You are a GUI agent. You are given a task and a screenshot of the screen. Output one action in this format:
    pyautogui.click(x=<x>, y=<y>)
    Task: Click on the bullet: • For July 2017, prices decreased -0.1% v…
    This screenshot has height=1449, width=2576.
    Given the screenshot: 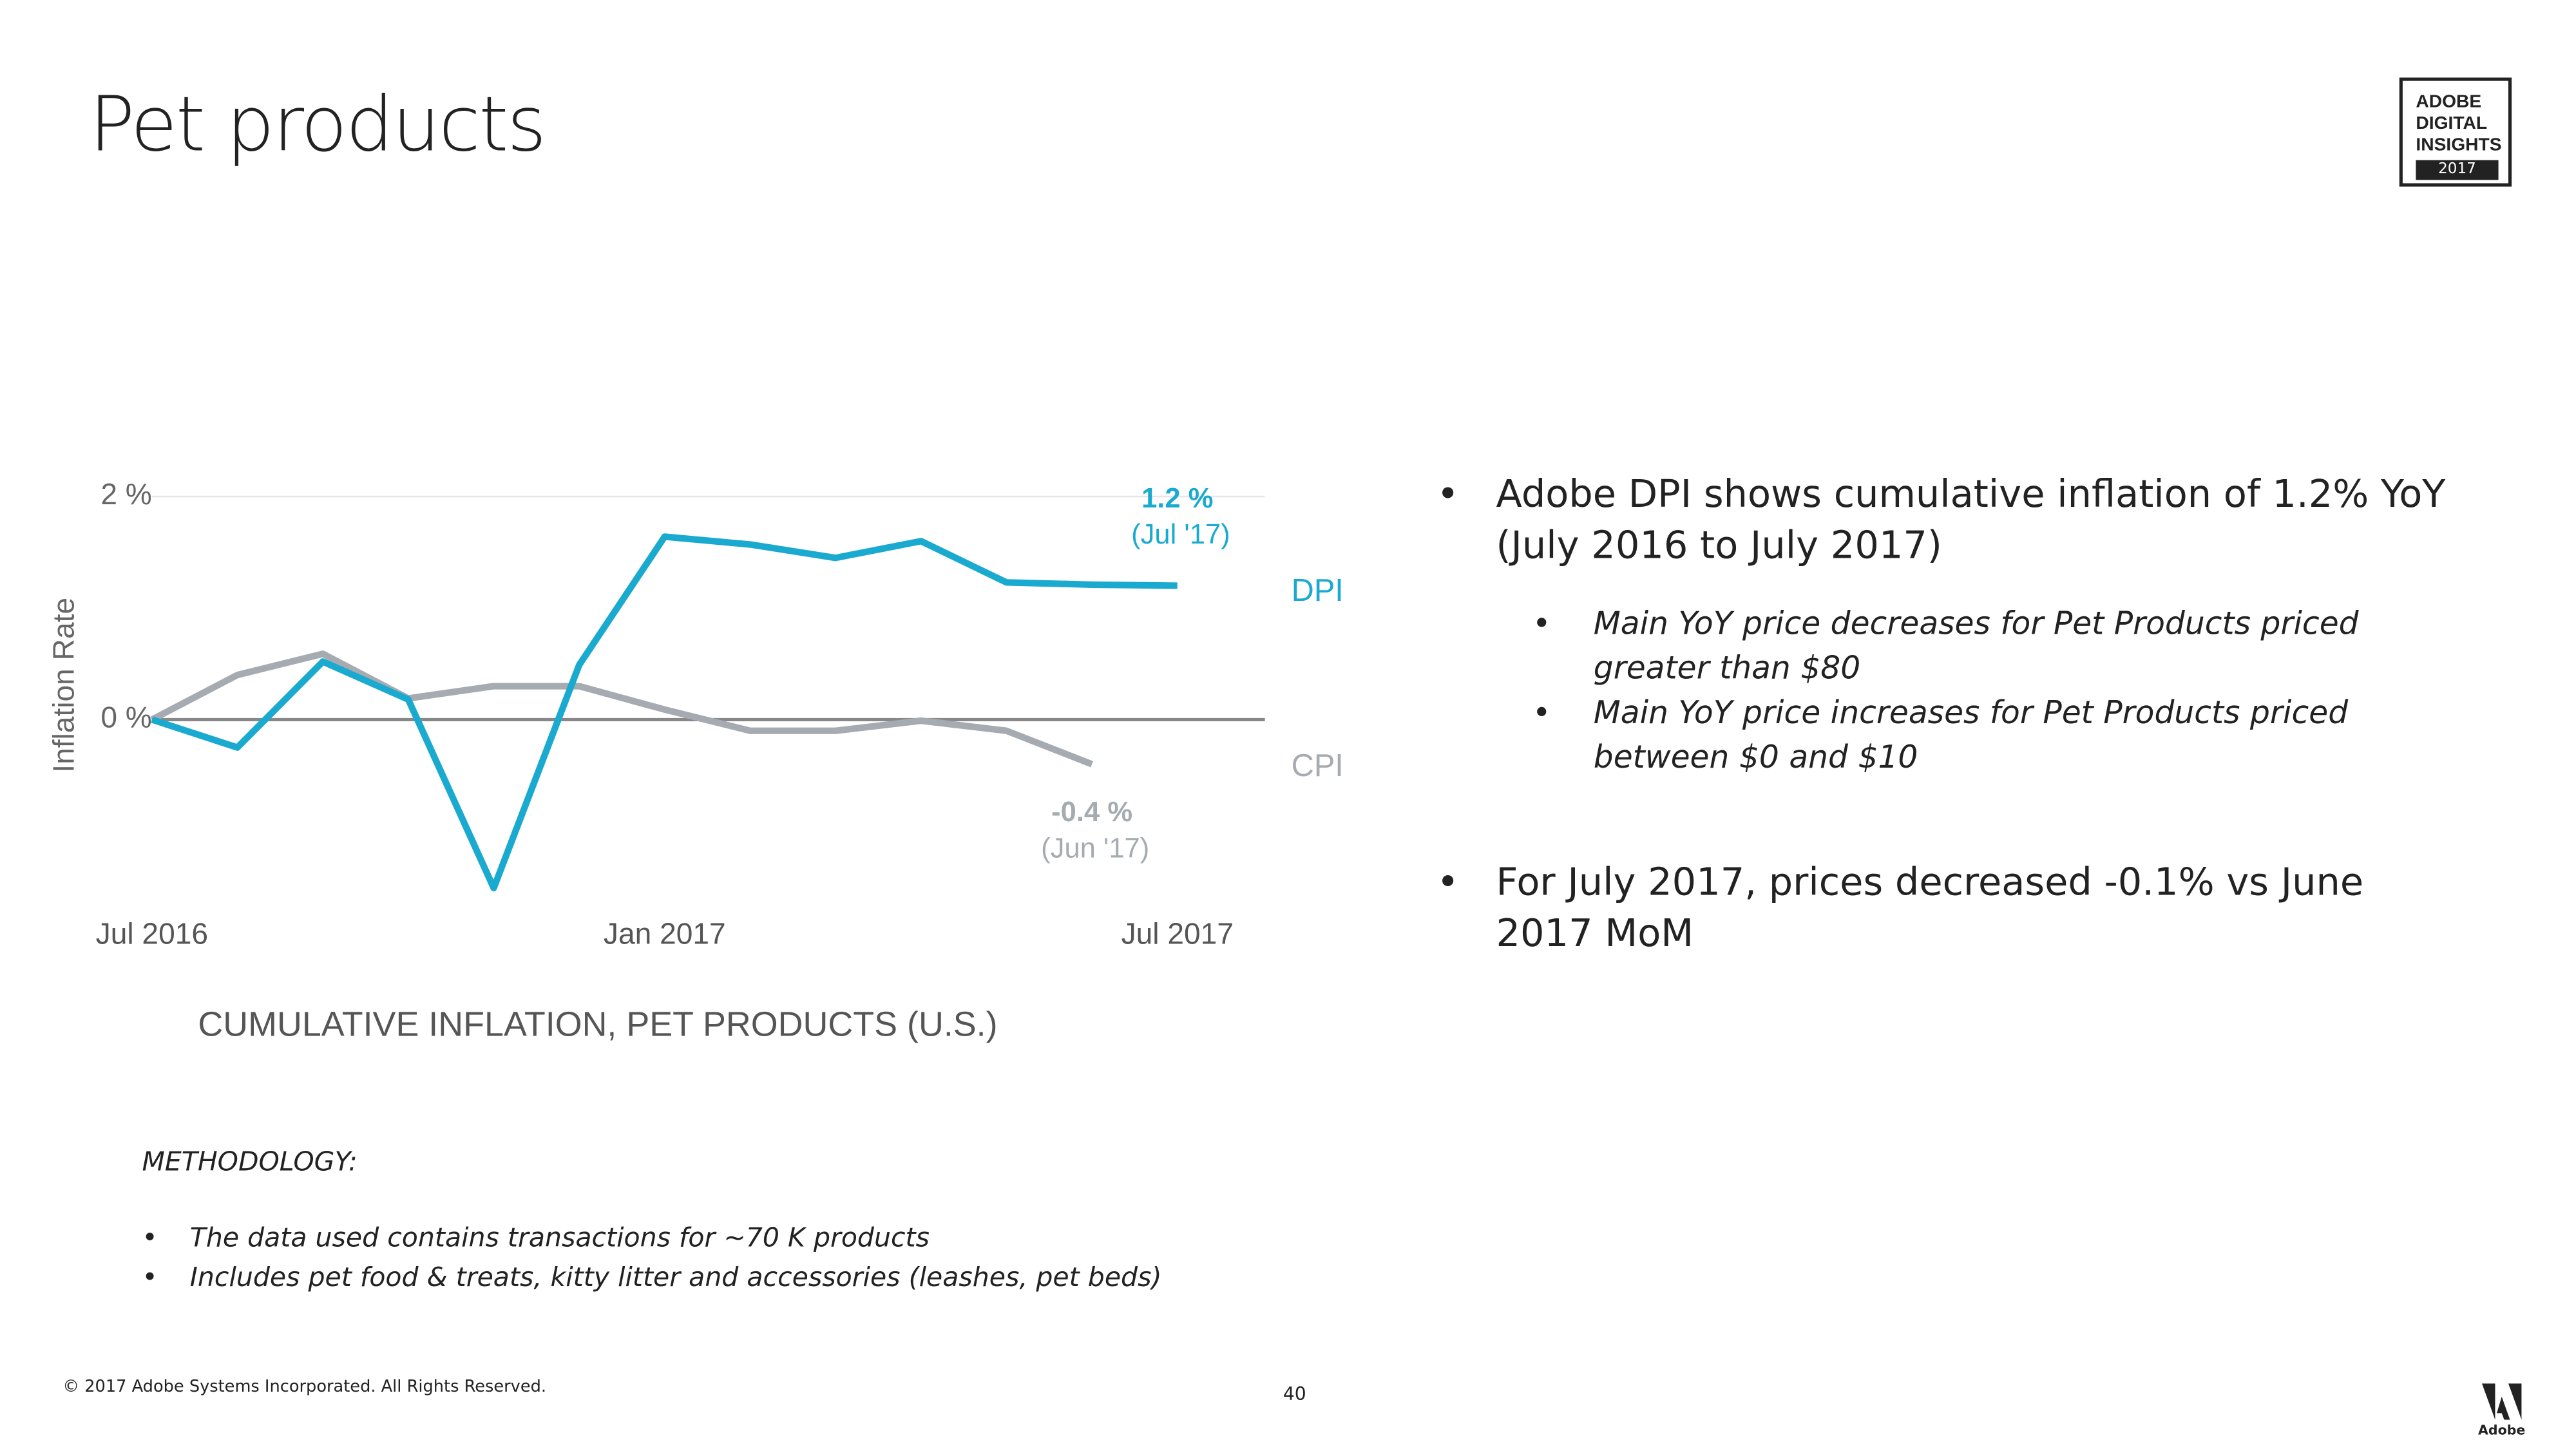 What is the action you would take?
    pyautogui.click(x=1948, y=910)
    